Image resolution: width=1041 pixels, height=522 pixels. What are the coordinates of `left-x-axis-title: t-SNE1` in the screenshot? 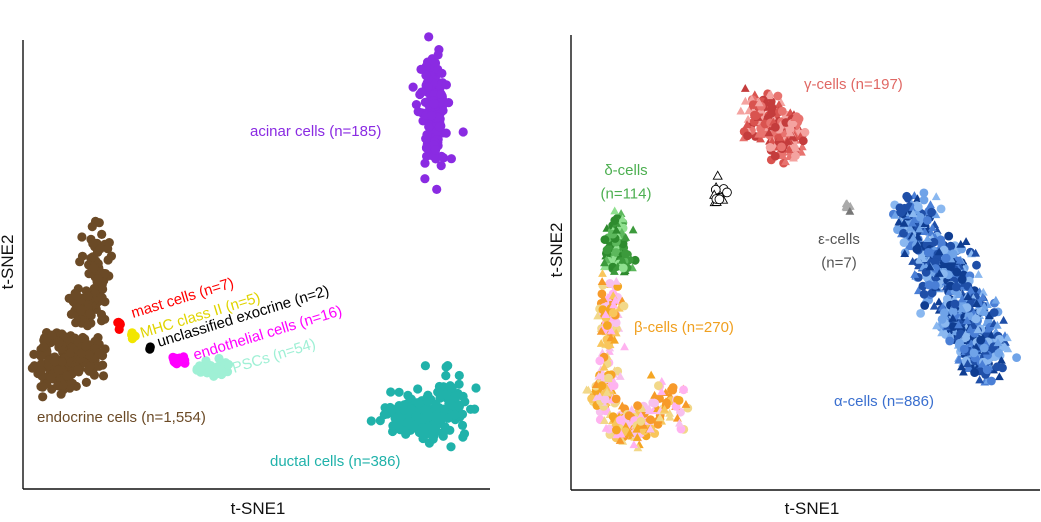 It's located at (258, 508).